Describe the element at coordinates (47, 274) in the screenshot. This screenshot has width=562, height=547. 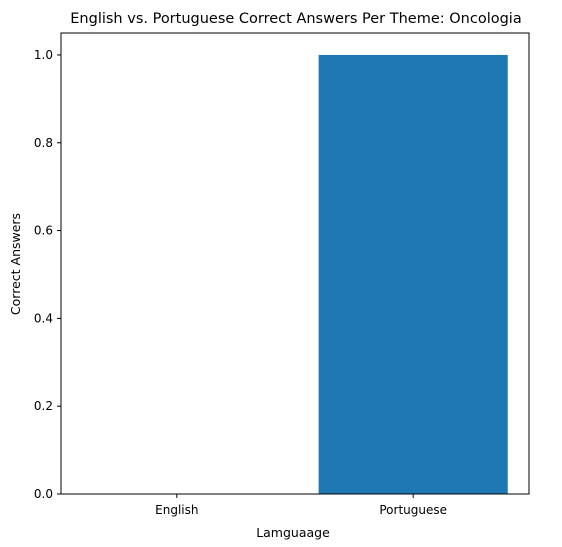
I see `y-axis: 0.0 0.2 0.4 0.6 0.8 1.0` at that location.